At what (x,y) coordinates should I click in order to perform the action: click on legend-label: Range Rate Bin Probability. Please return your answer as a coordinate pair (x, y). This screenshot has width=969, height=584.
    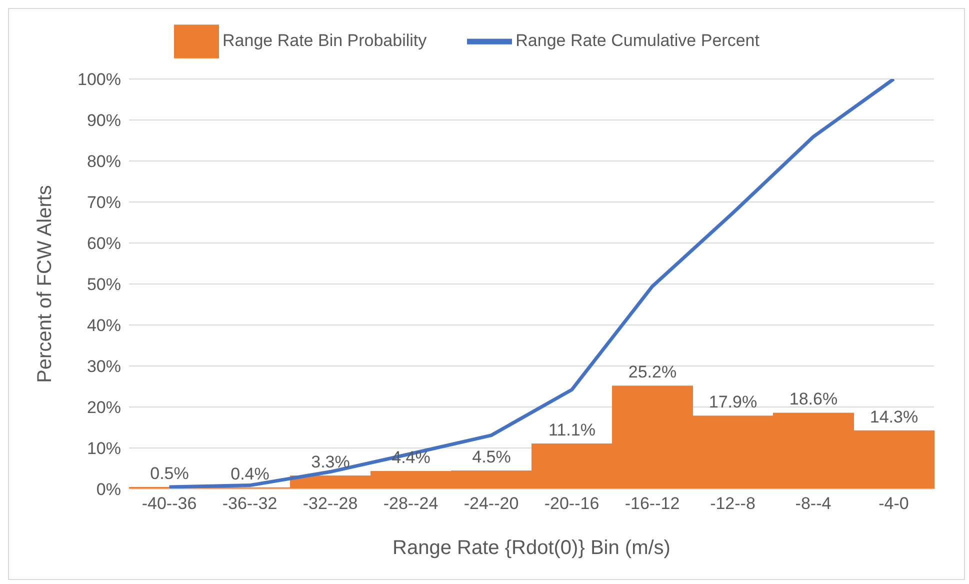
    Looking at the image, I should click on (324, 40).